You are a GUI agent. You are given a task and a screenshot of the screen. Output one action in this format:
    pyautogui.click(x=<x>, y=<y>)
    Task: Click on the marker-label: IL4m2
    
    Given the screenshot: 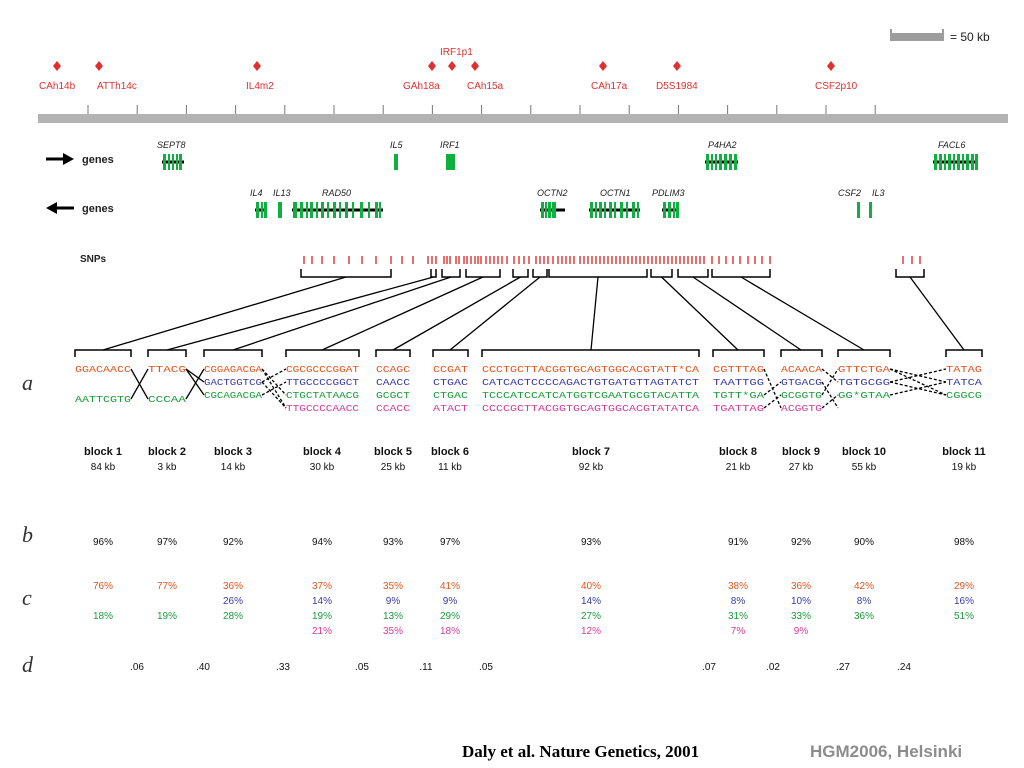 What is the action you would take?
    pyautogui.click(x=260, y=86)
    